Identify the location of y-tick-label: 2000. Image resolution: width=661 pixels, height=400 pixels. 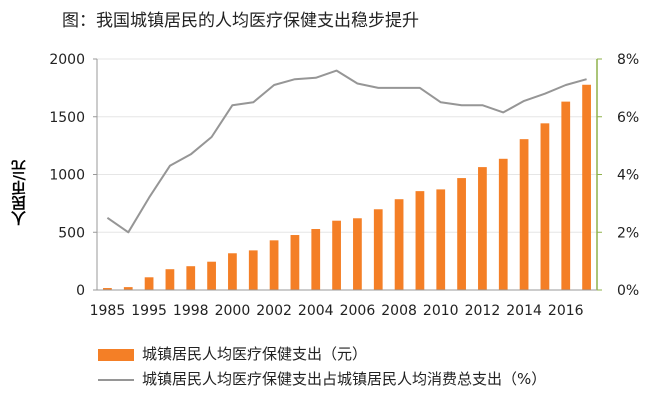
(67, 60).